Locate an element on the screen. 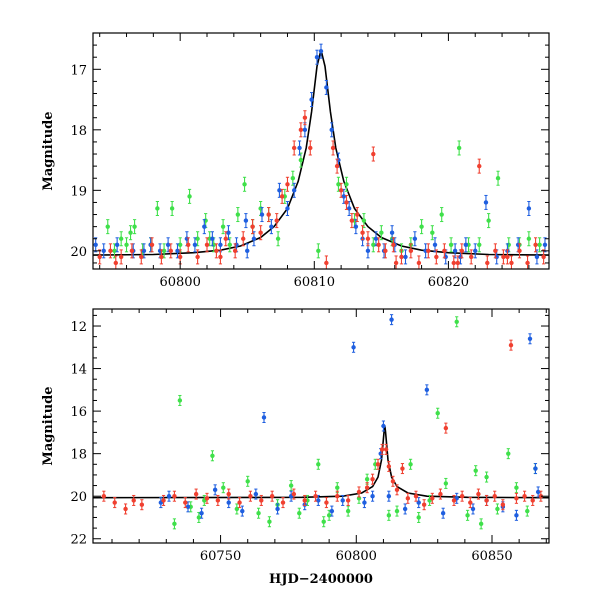 This screenshot has width=600, height=604. x-tick-label: 60800 is located at coordinates (179, 282).